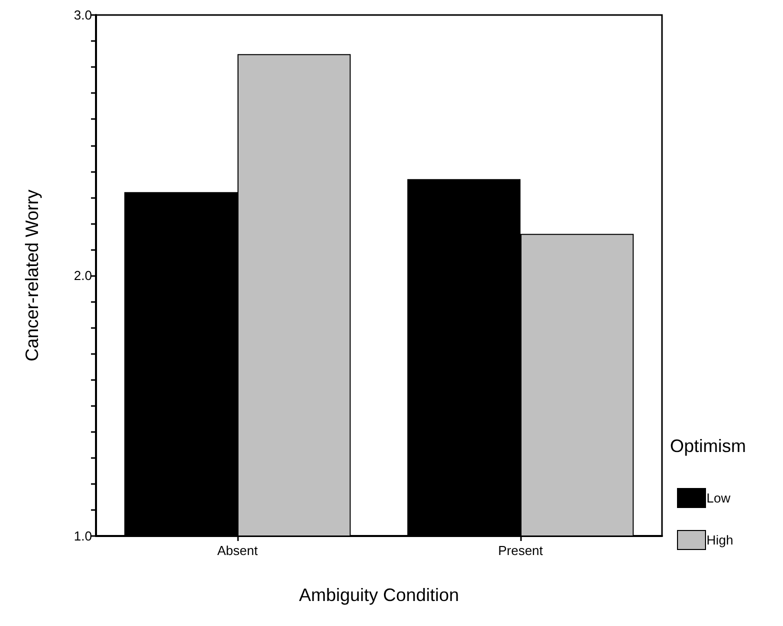 The image size is (783, 626). Describe the element at coordinates (83, 275) in the screenshot. I see `y-tick-label: 2.0` at that location.